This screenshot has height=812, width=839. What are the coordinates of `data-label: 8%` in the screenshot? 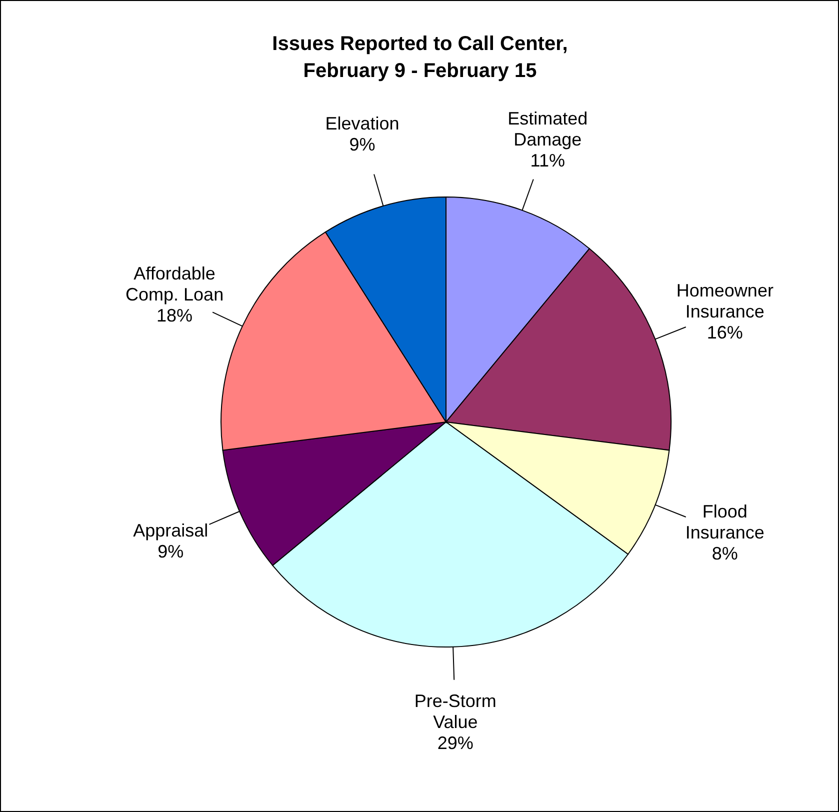 It's located at (725, 553).